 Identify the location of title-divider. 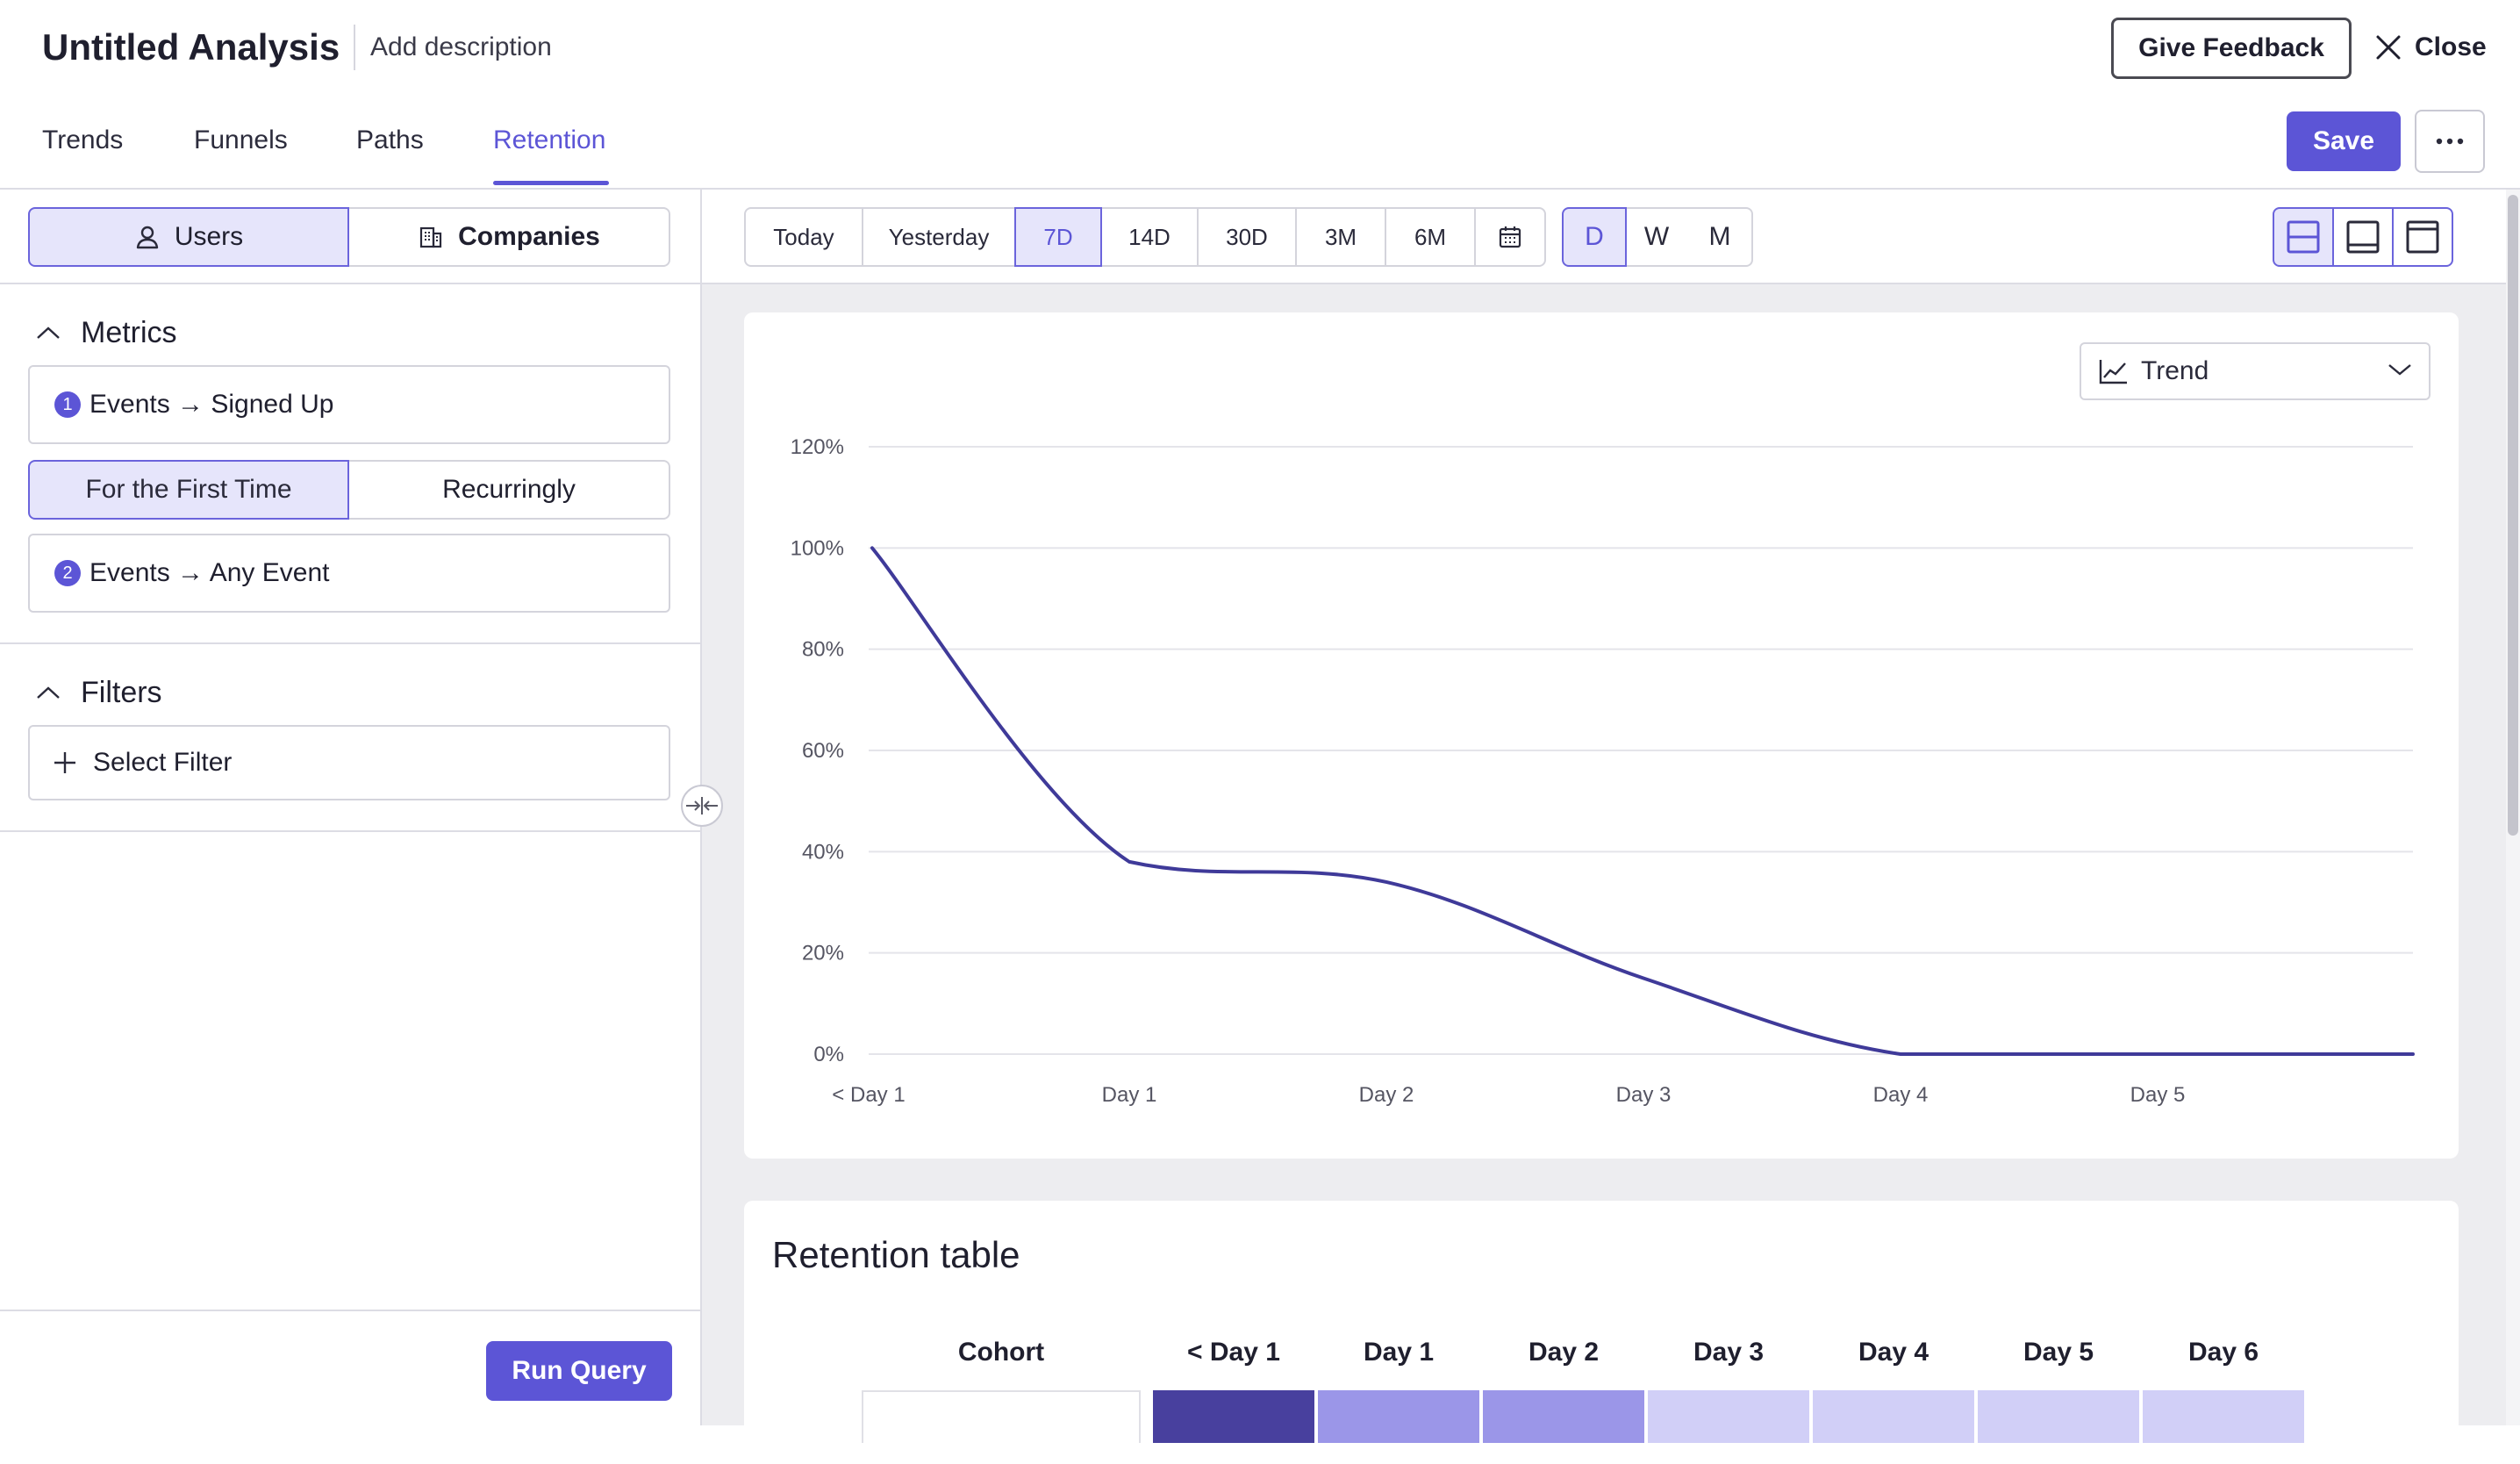
(354, 47).